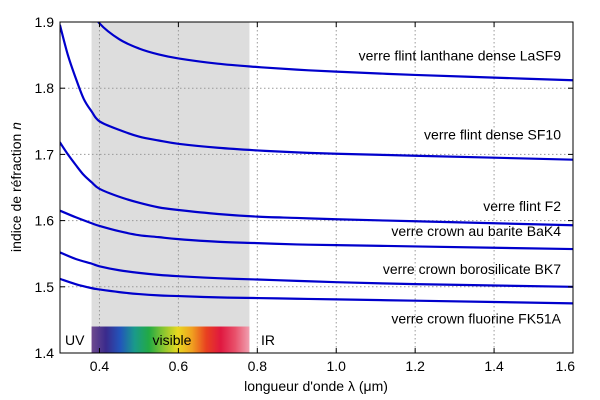  I want to click on visible-spectrum-band, so click(170, 339).